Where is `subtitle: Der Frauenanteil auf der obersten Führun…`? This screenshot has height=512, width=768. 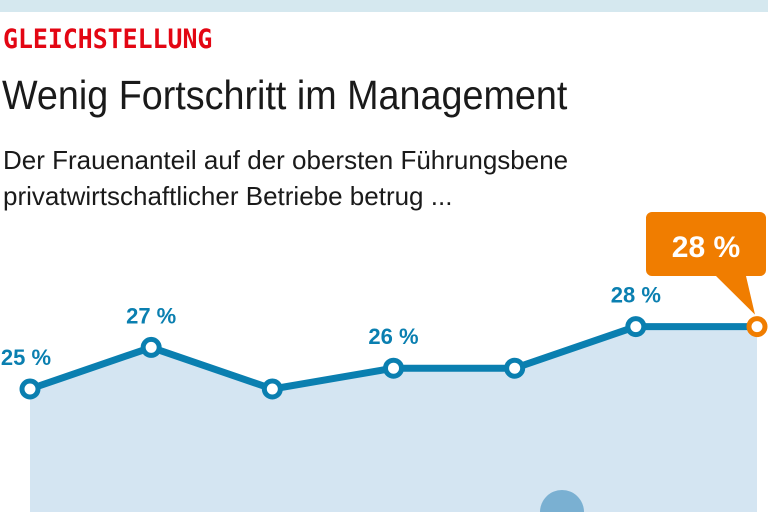
subtitle: Der Frauenanteil auf der obersten Führun… is located at coordinates (286, 178).